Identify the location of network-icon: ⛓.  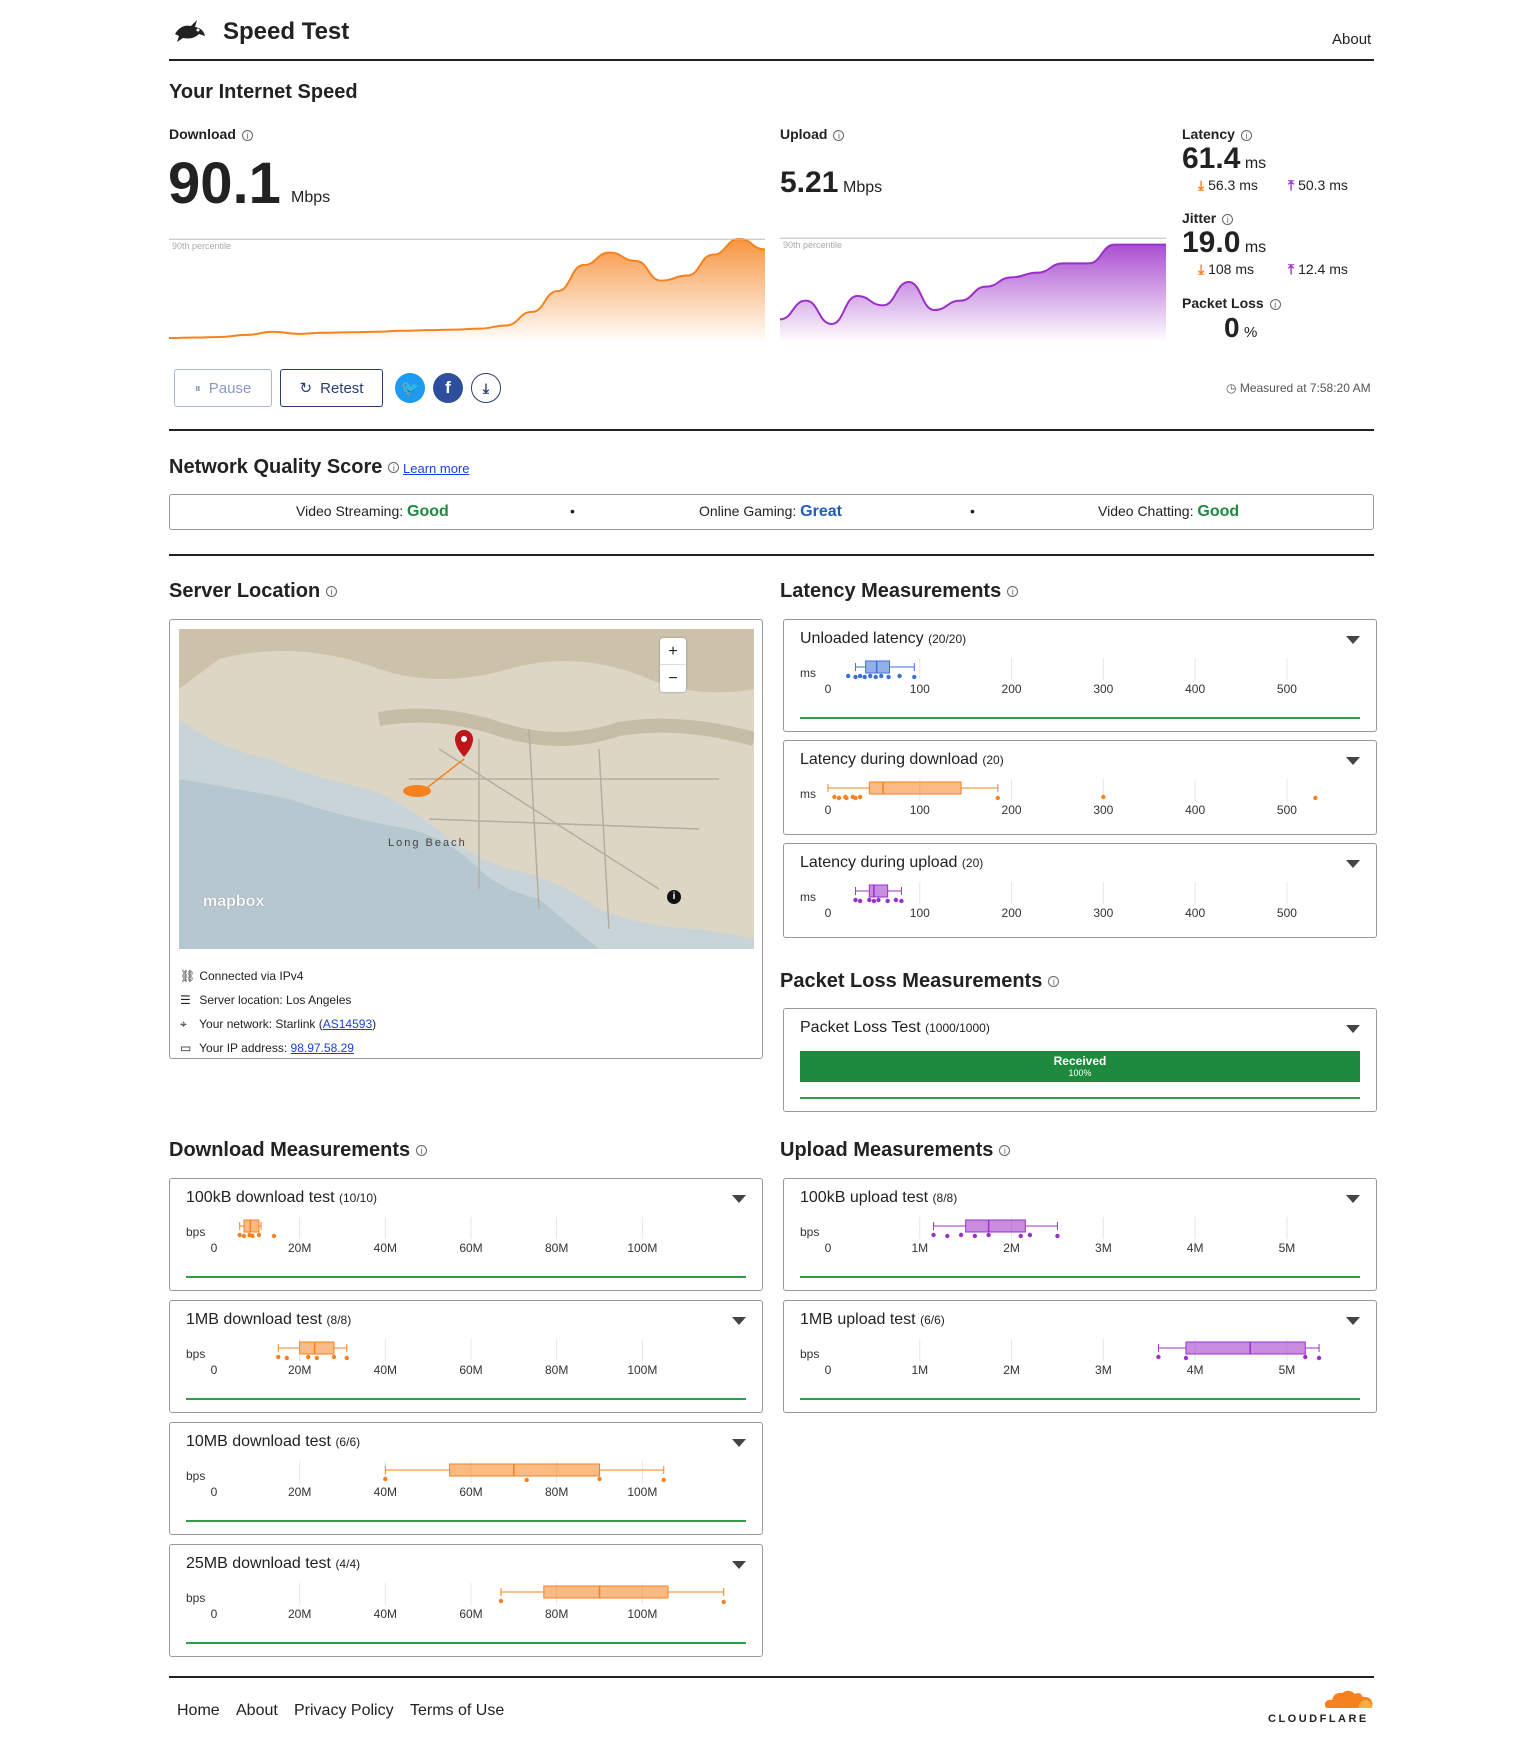
(188, 976).